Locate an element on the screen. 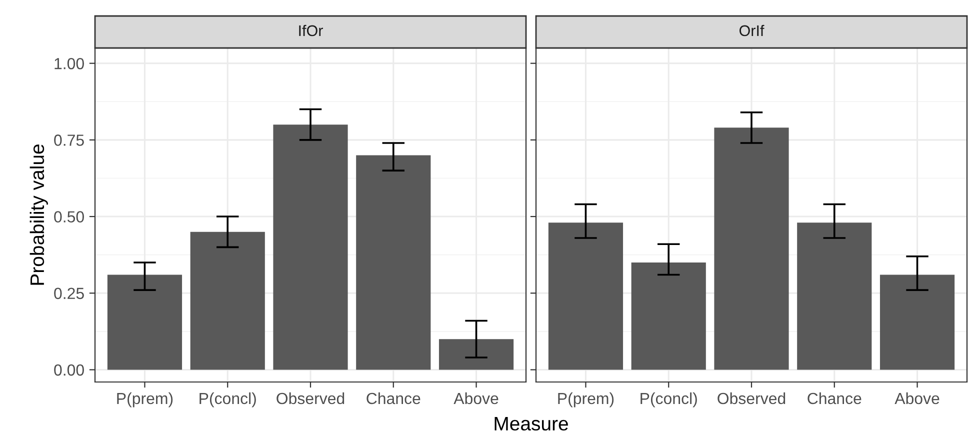 This screenshot has height=441, width=972. y-axis-title: Probability value is located at coordinates (39, 214).